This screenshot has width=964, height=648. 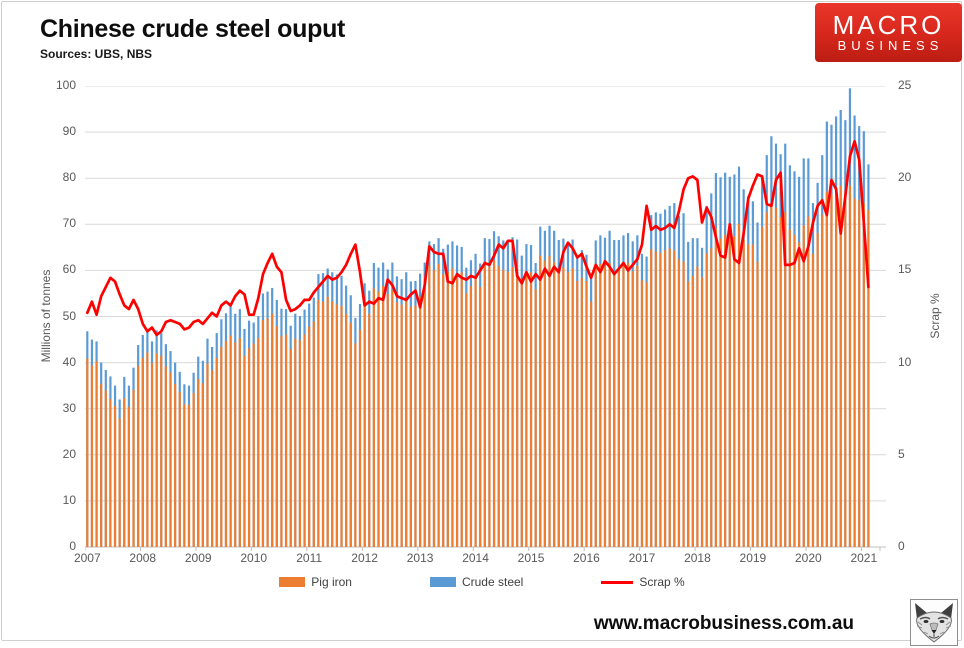 I want to click on x-year-label: 2021, so click(x=864, y=558).